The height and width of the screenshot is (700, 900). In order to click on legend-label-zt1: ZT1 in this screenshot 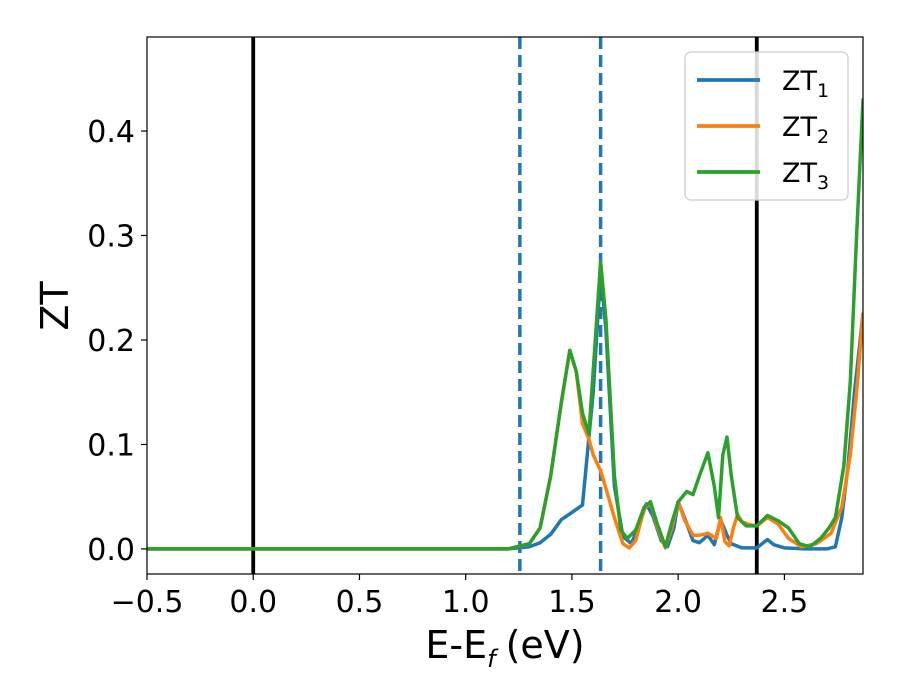, I will do `click(805, 84)`.